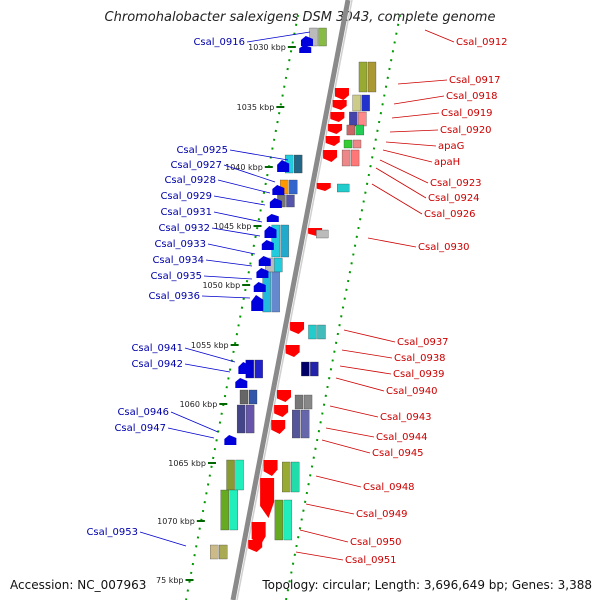 This screenshot has height=600, width=600. I want to click on kbp-label: 1035 kbp, so click(256, 107).